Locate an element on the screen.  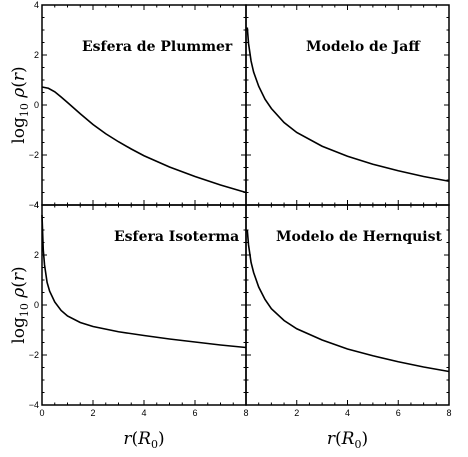
panel-title: Esfera de Plummer is located at coordinates (157, 47).